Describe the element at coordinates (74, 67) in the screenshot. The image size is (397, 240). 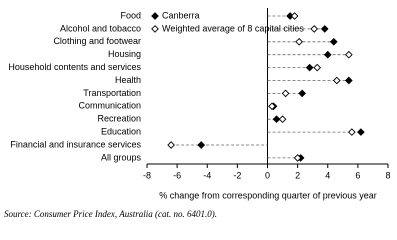
I see `y-tick-label: Household contents and services` at that location.